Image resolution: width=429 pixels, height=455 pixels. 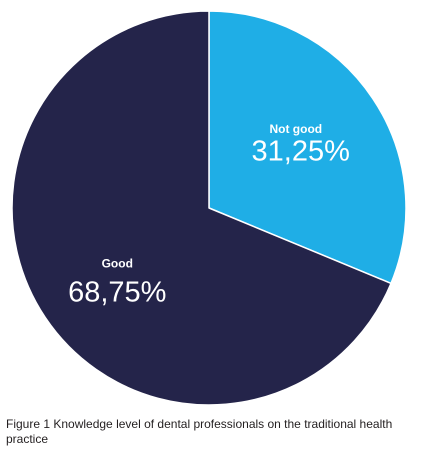 I want to click on slice-label-good: Good, so click(x=117, y=263).